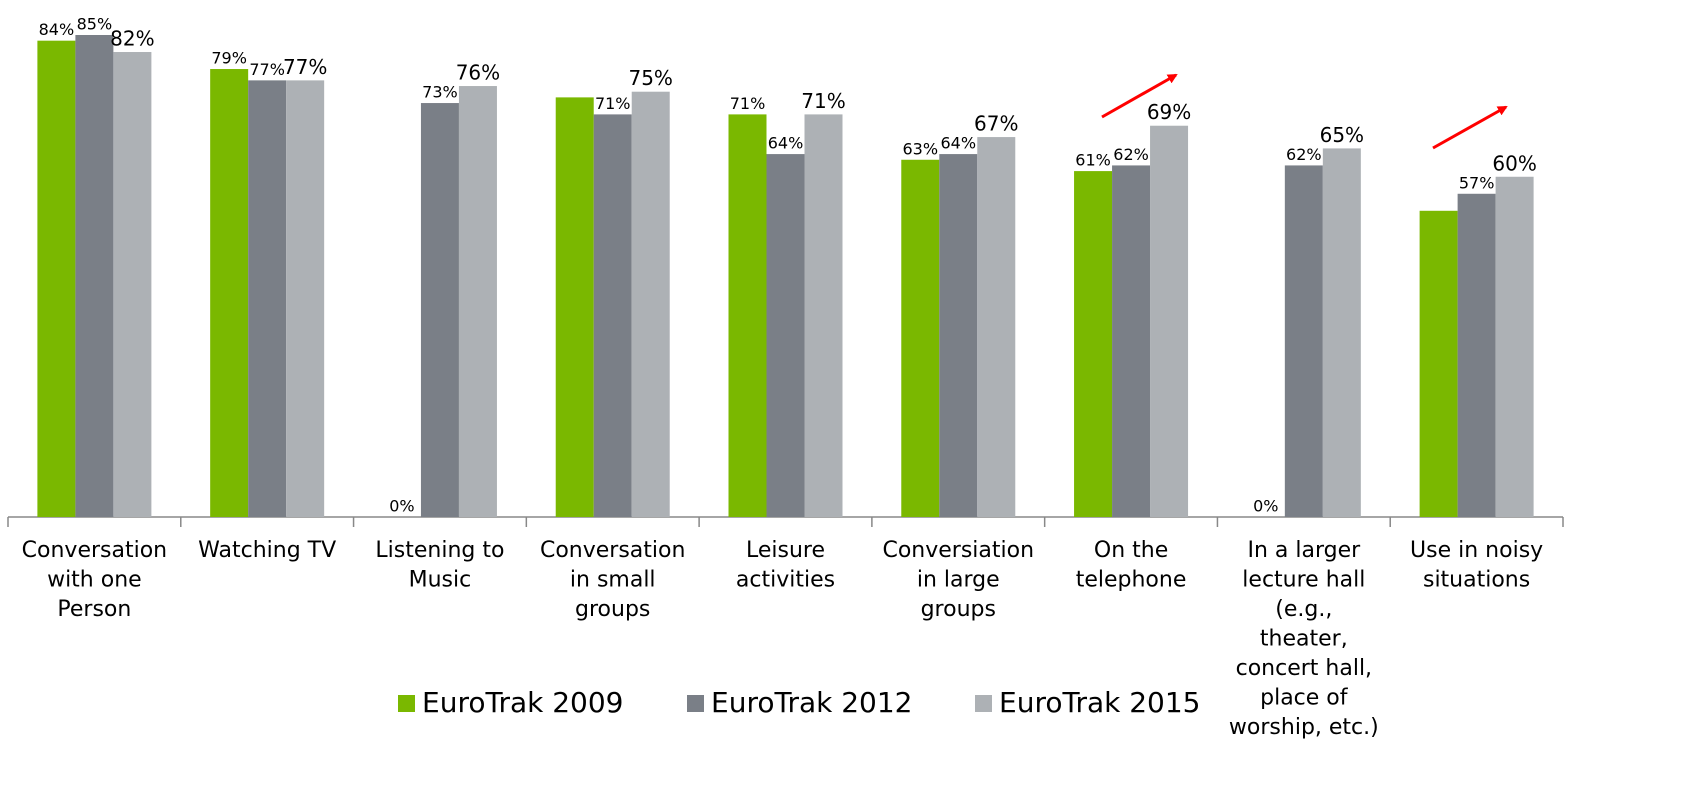 The image size is (1704, 807). I want to click on data-label: 84%, so click(57, 29).